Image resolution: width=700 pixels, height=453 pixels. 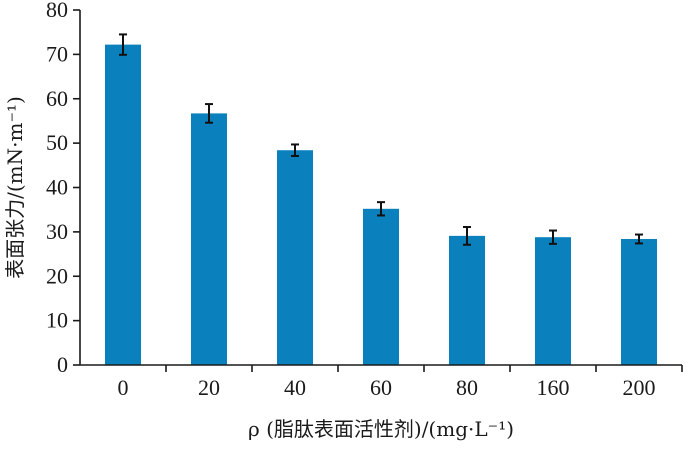 What do you see at coordinates (639, 387) in the screenshot?
I see `x-tick-label: 200` at bounding box center [639, 387].